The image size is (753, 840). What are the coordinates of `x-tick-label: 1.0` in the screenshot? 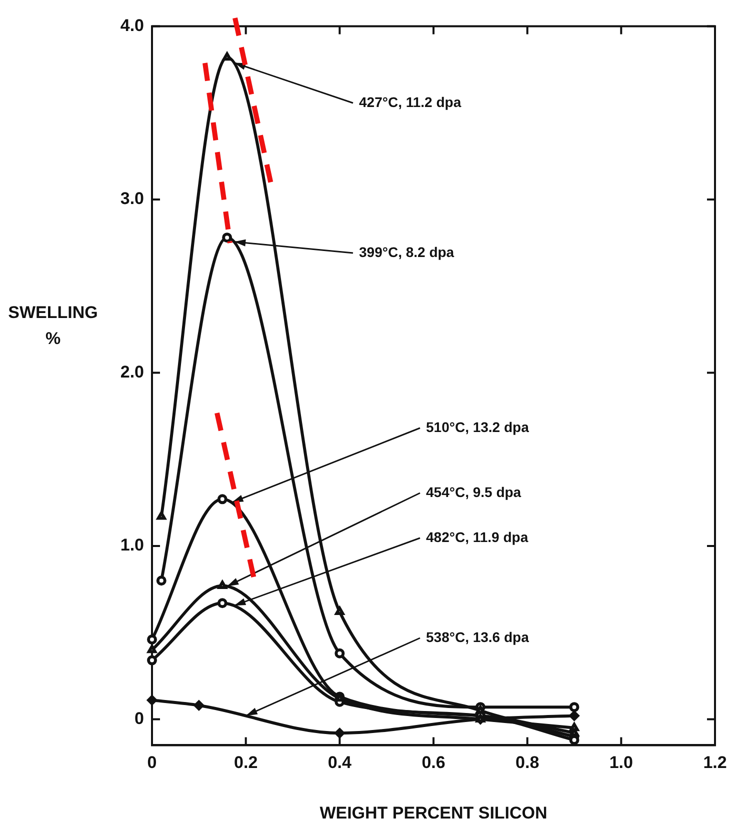 It's located at (621, 762).